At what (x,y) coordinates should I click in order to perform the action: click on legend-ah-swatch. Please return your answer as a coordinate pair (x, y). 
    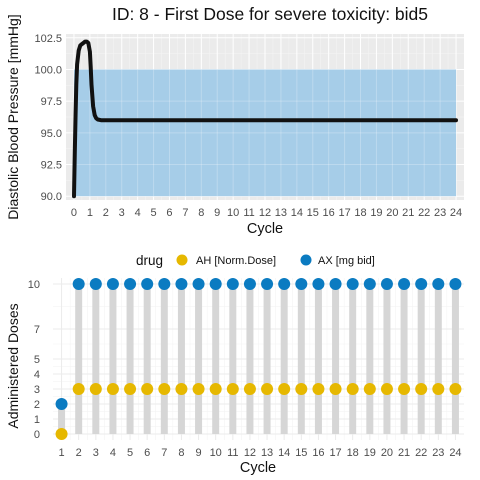
    Looking at the image, I should click on (182, 260).